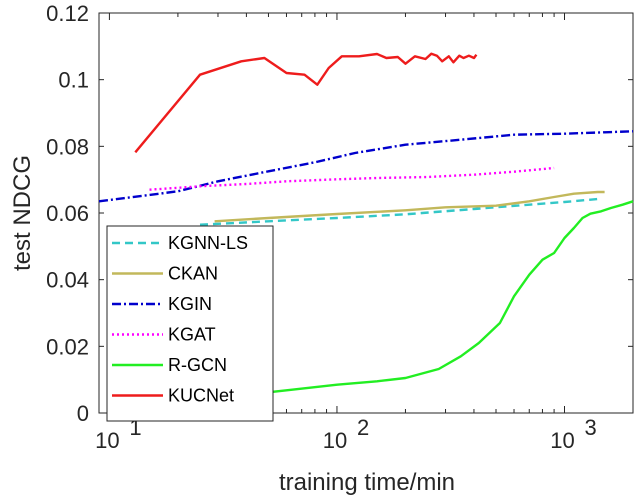 The width and height of the screenshot is (640, 498). What do you see at coordinates (398, 211) in the screenshot?
I see `series-line-kgnn-ls` at bounding box center [398, 211].